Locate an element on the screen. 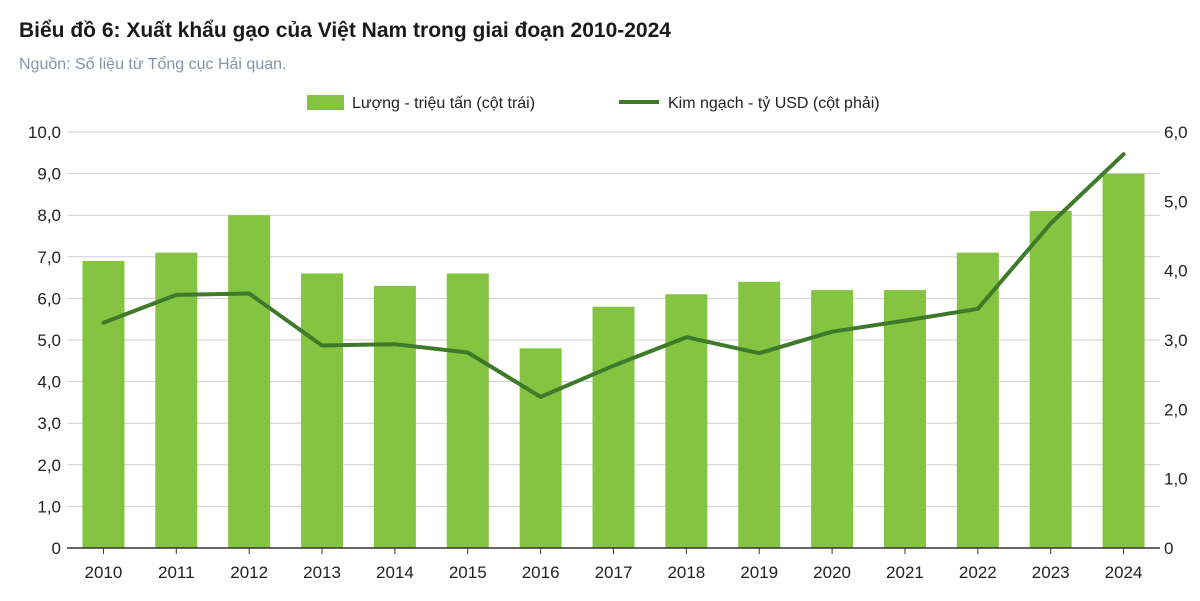  y-left-tick-label: 3,0 is located at coordinates (49, 423).